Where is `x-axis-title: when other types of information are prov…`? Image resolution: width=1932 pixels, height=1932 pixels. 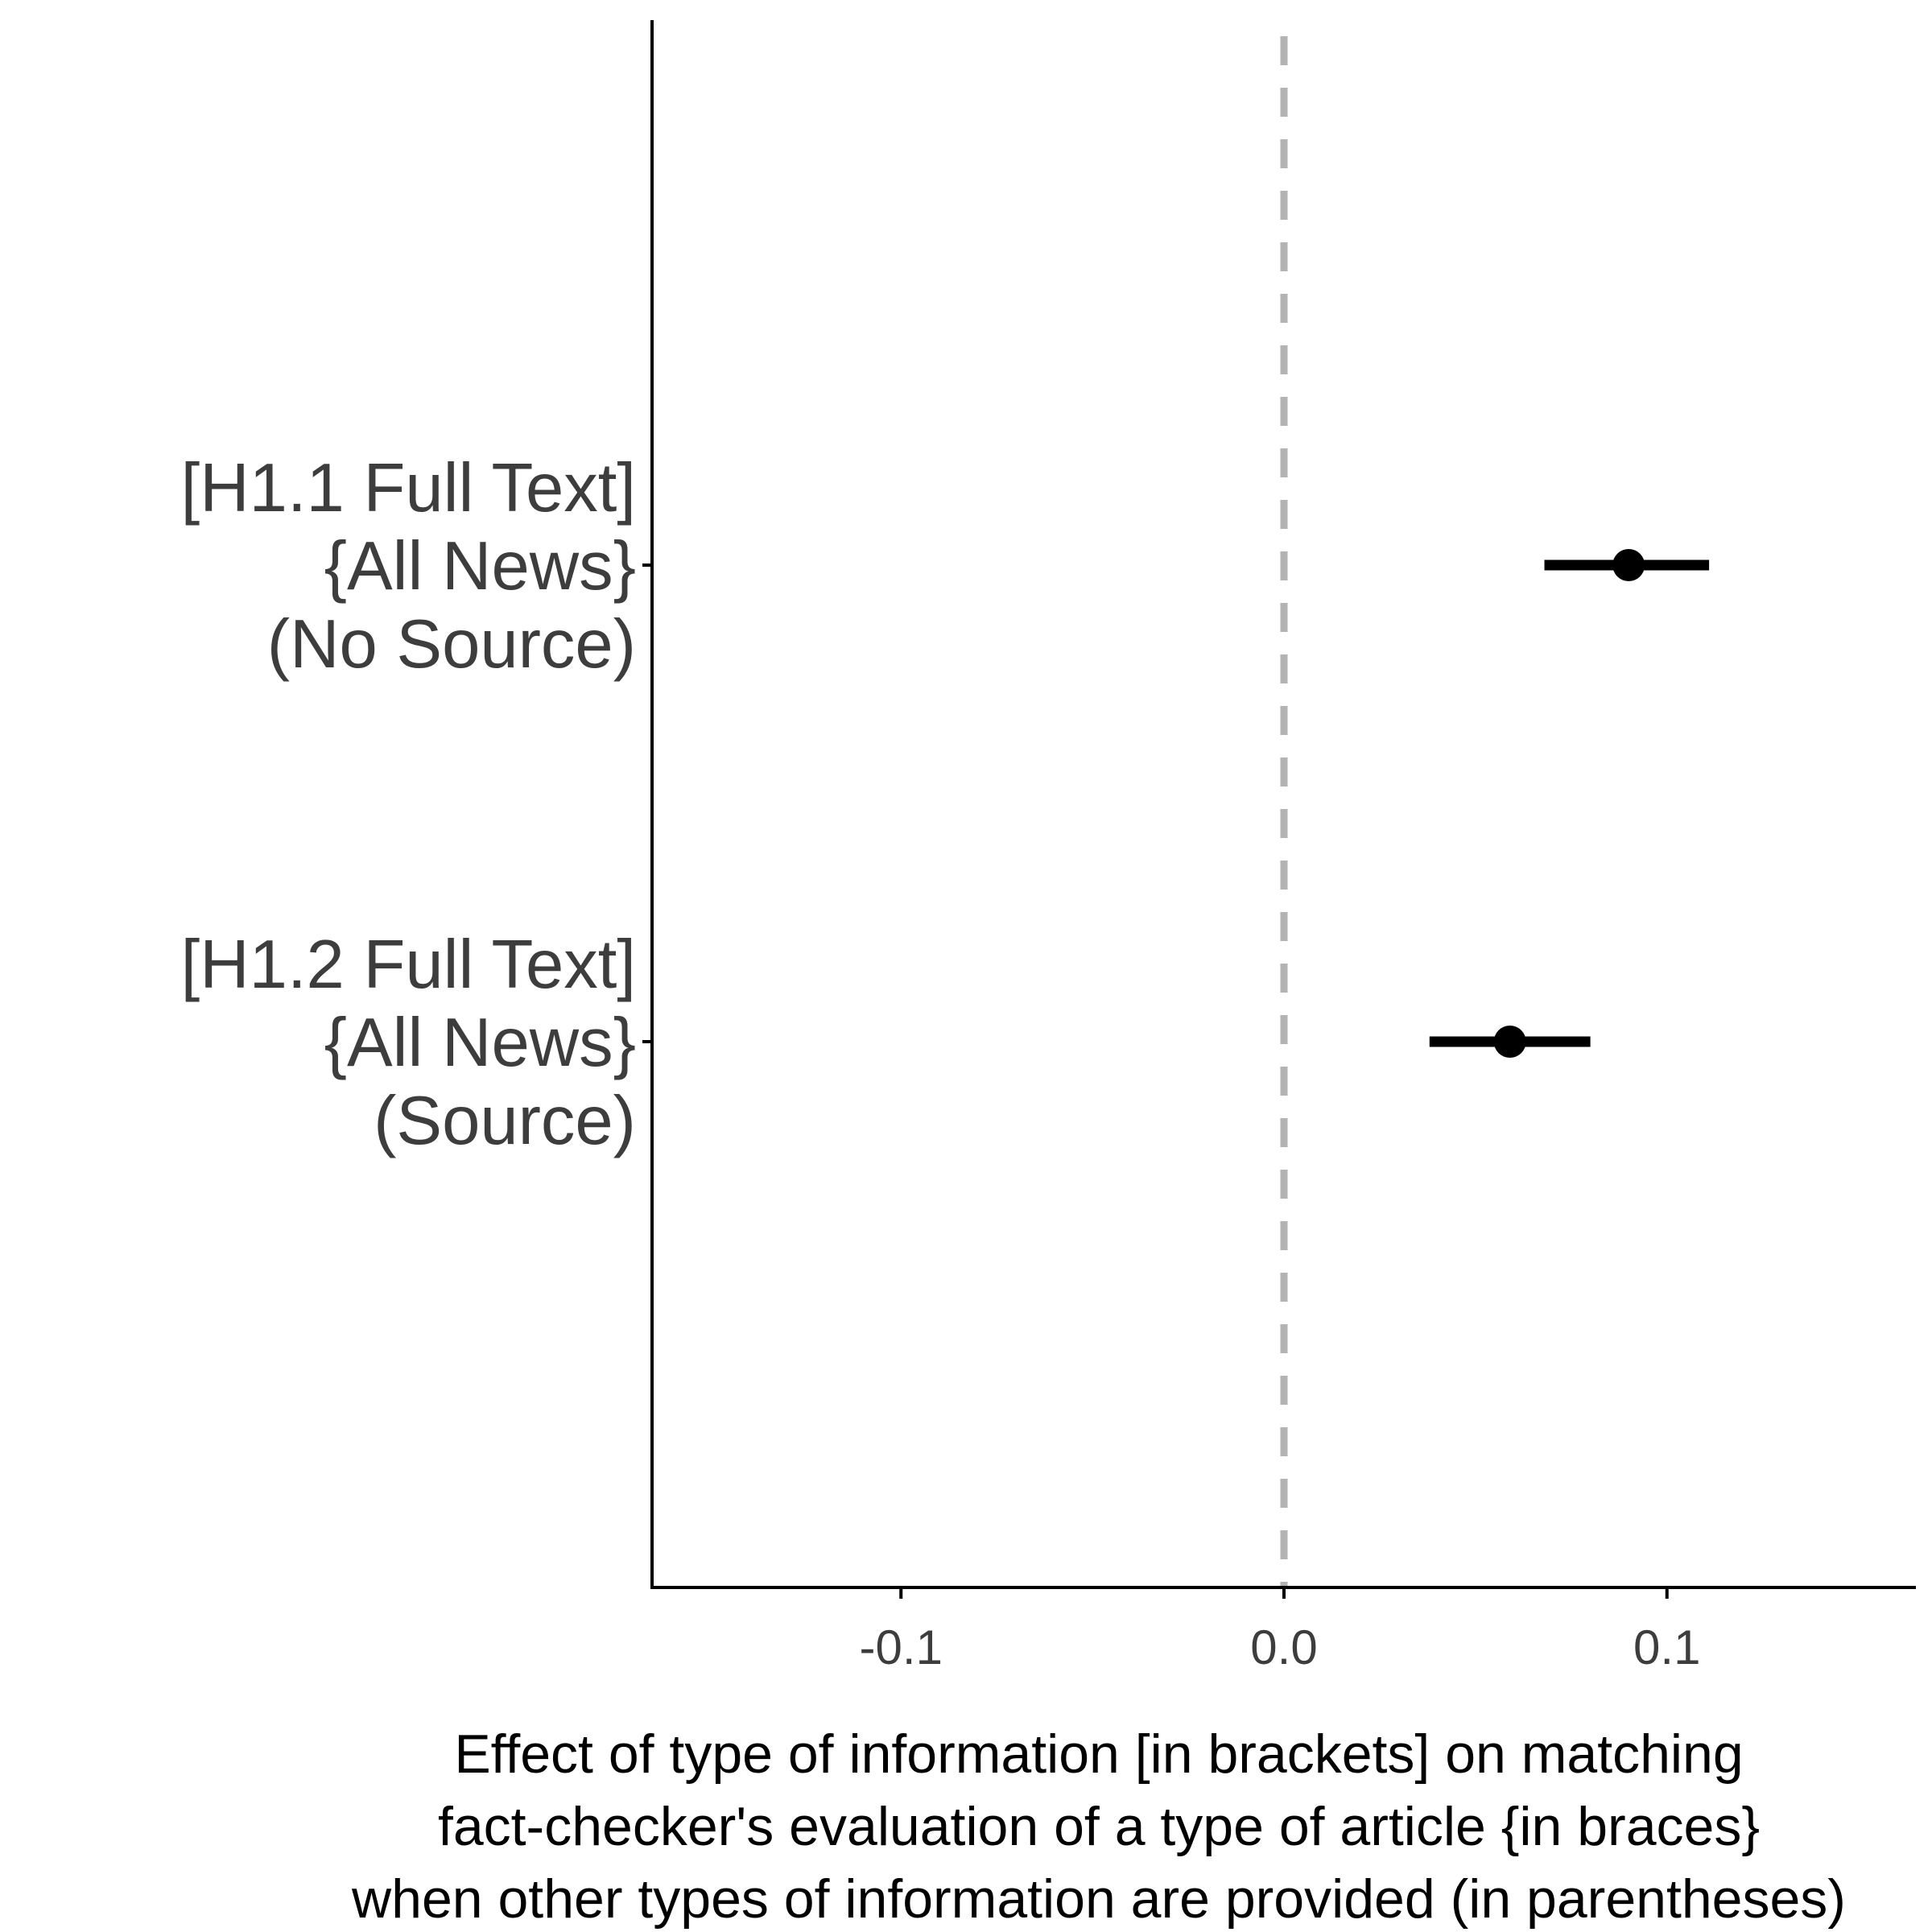
x-axis-title: when other types of information are prov… is located at coordinates (1098, 1899).